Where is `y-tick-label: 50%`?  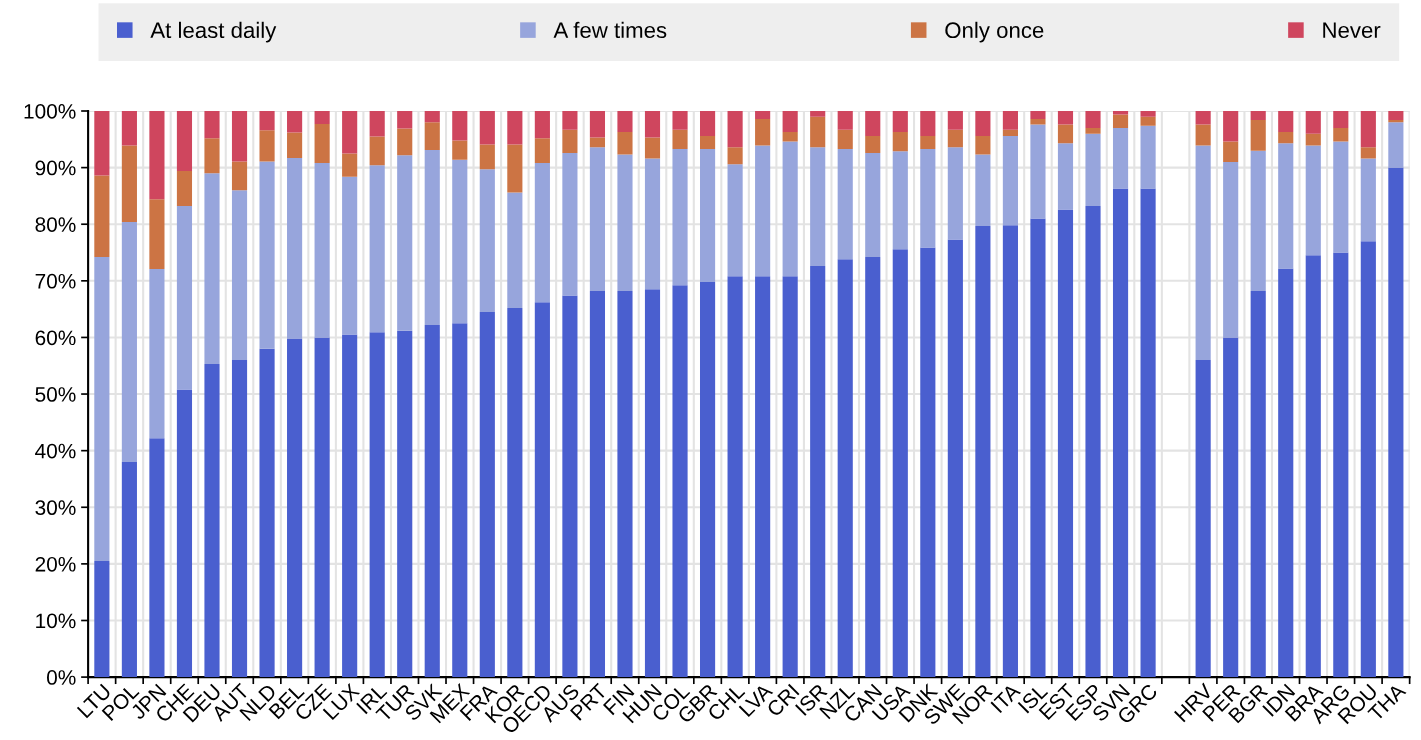 y-tick-label: 50% is located at coordinates (55, 394).